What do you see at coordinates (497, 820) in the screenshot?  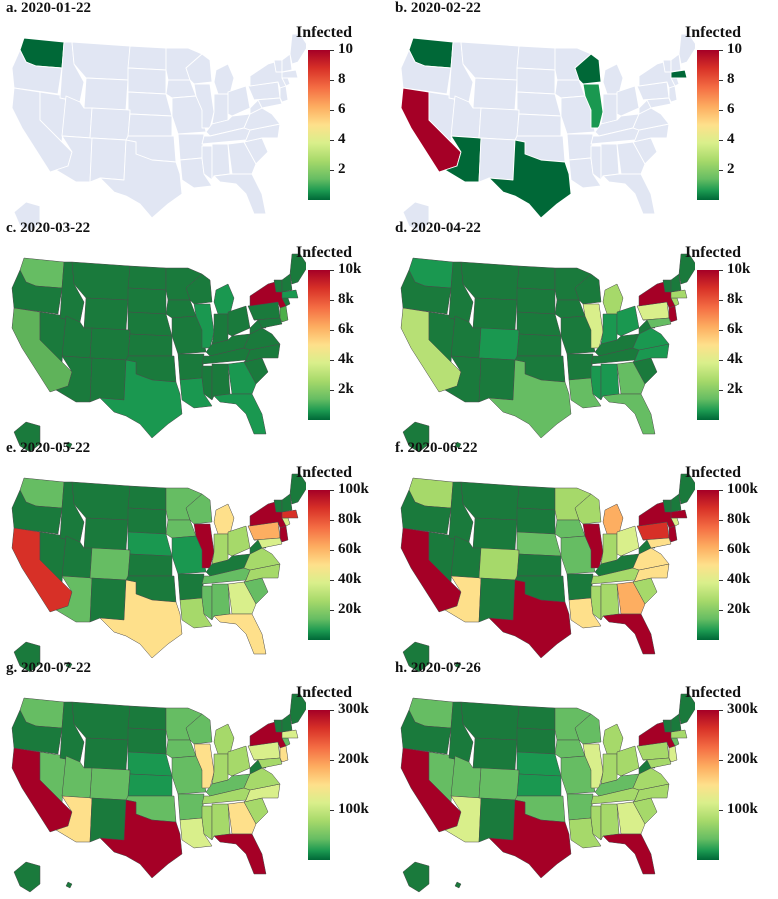 I see `state-nm` at bounding box center [497, 820].